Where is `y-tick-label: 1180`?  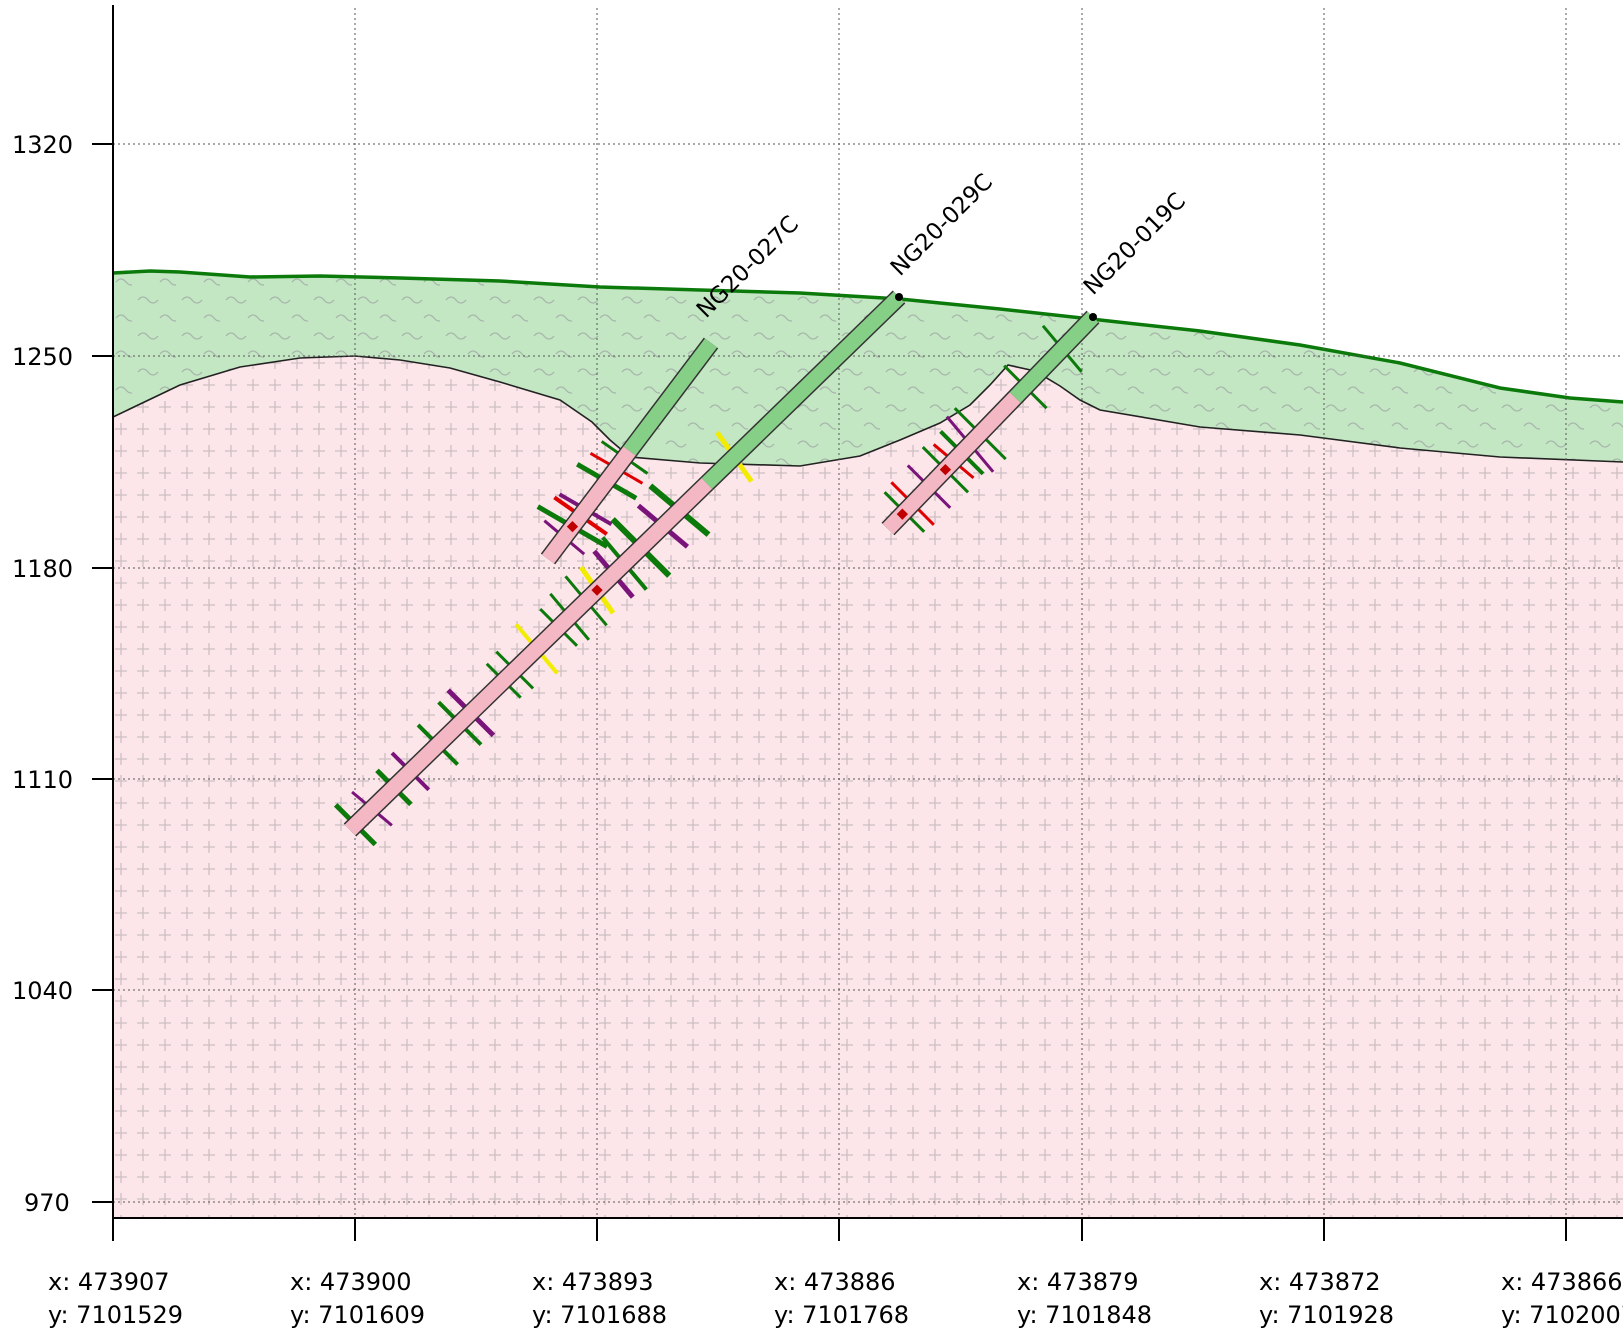 y-tick-label: 1180 is located at coordinates (42, 569).